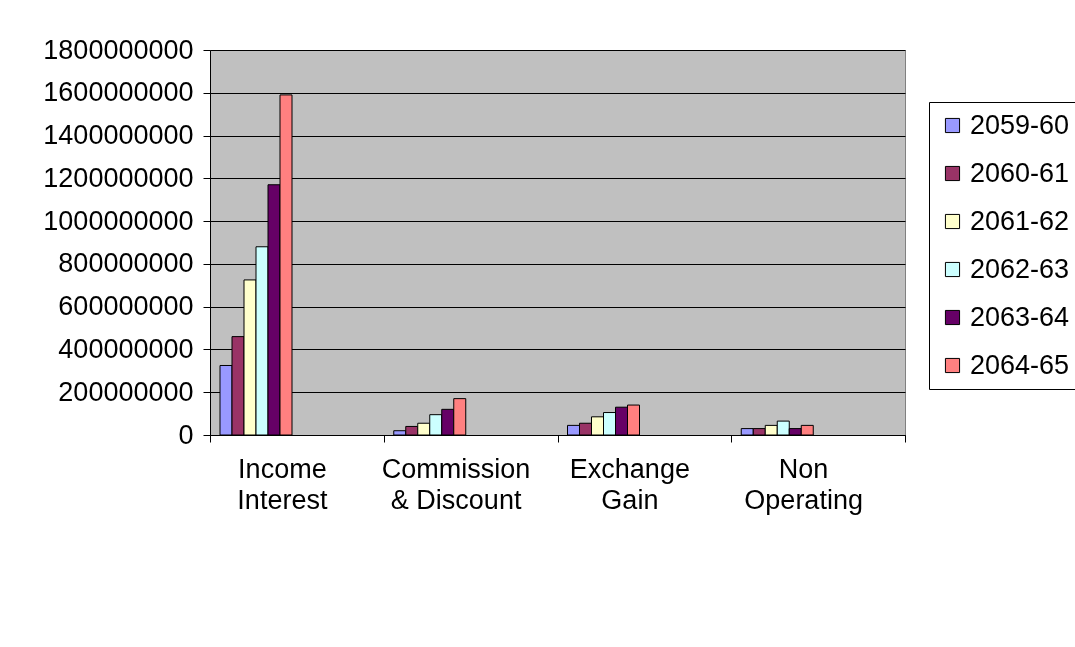 This screenshot has height=647, width=1075. I want to click on y-tick-label: 600000000, so click(126, 306).